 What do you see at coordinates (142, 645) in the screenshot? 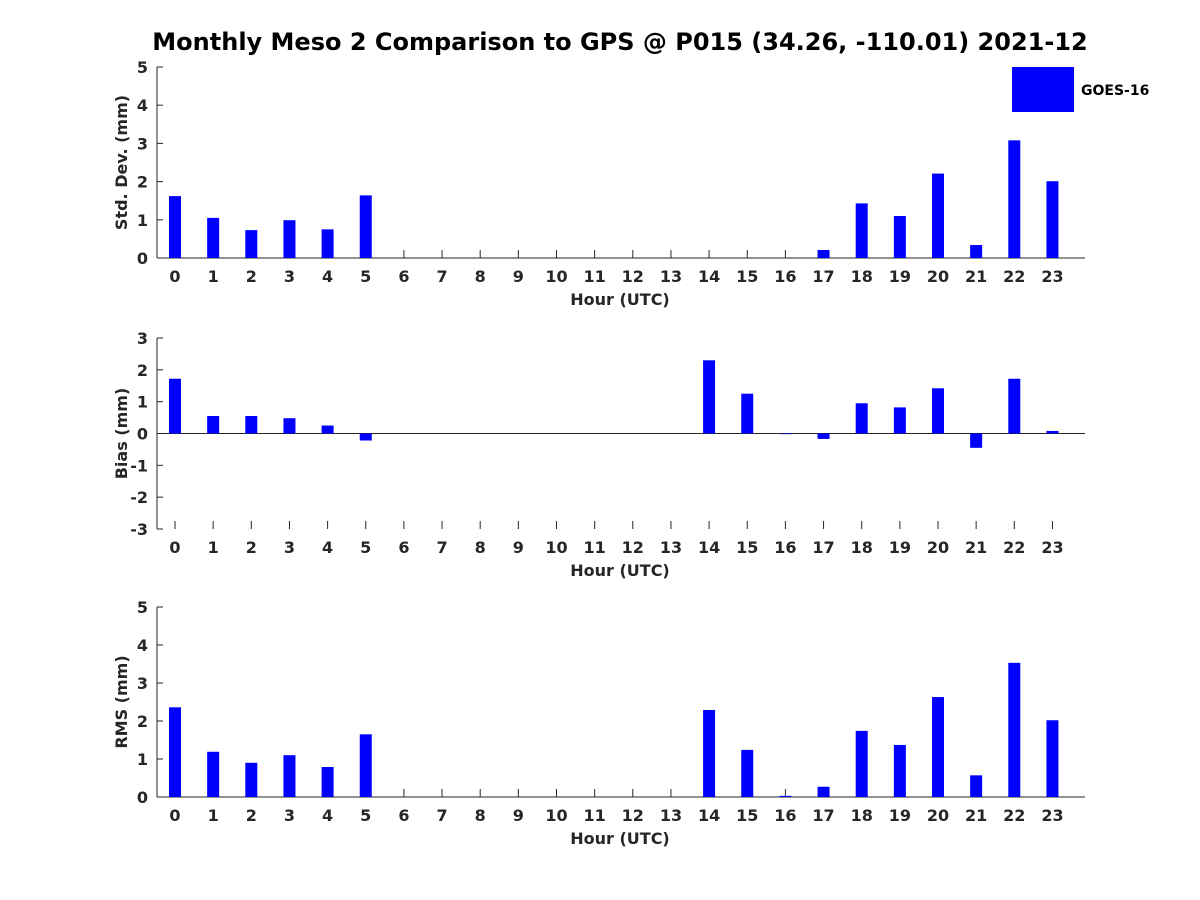
I see `y-tick-label: 4` at bounding box center [142, 645].